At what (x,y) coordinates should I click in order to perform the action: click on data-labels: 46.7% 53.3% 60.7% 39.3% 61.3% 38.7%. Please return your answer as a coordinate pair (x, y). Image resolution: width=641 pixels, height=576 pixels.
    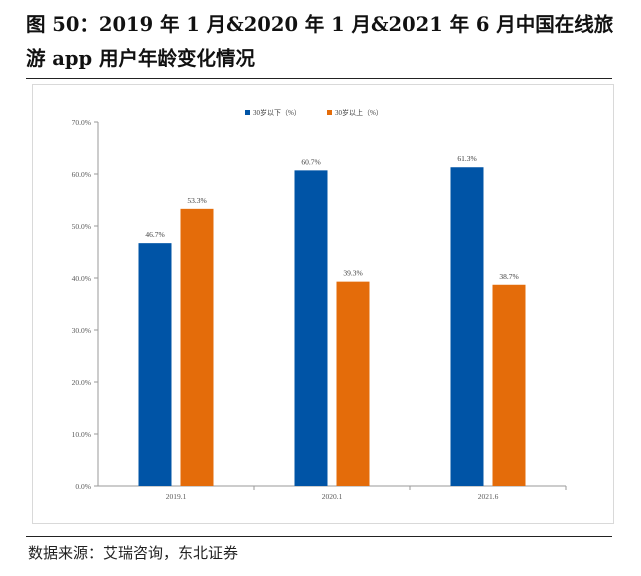
    Looking at the image, I should click on (331, 217).